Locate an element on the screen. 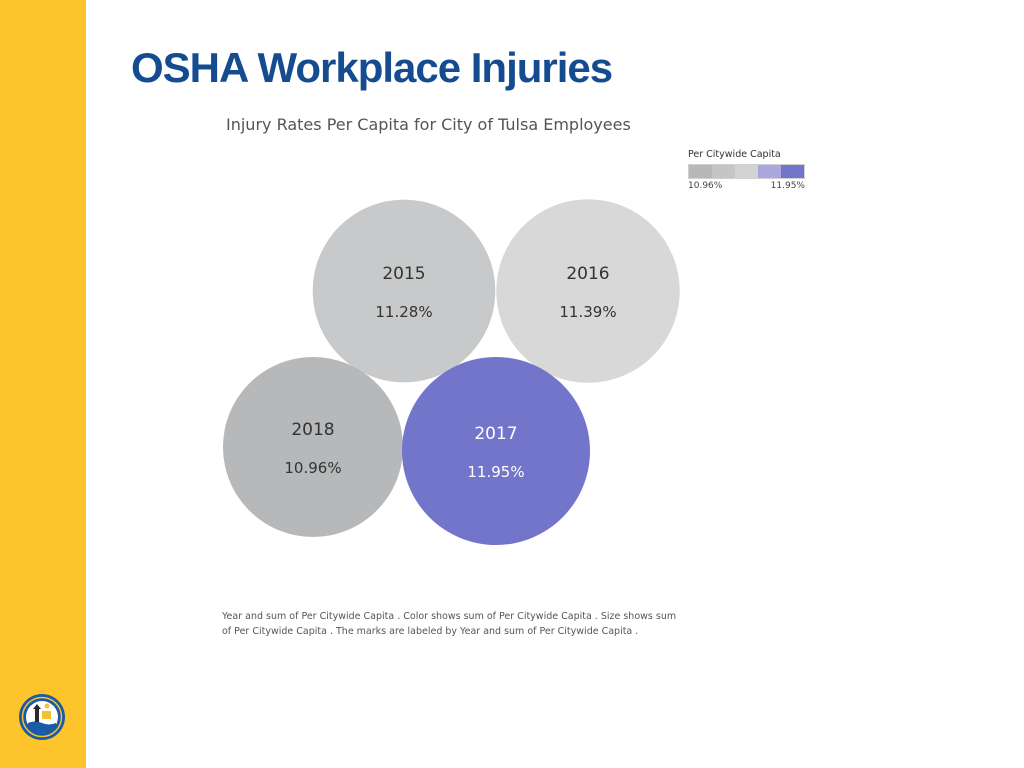 The image size is (1024, 768). bubble-value-label: 11.39% is located at coordinates (587, 312).